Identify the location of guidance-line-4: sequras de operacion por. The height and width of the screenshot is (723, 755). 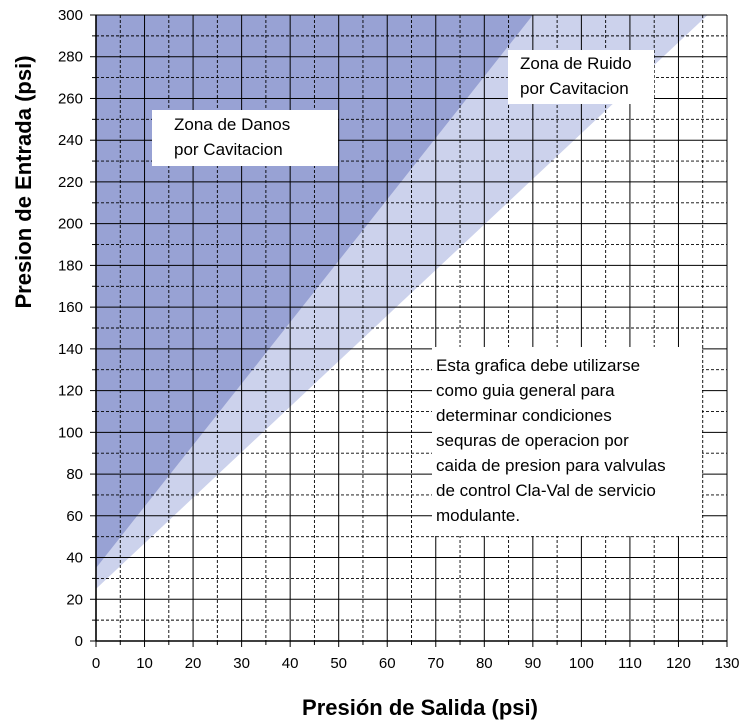
(532, 440).